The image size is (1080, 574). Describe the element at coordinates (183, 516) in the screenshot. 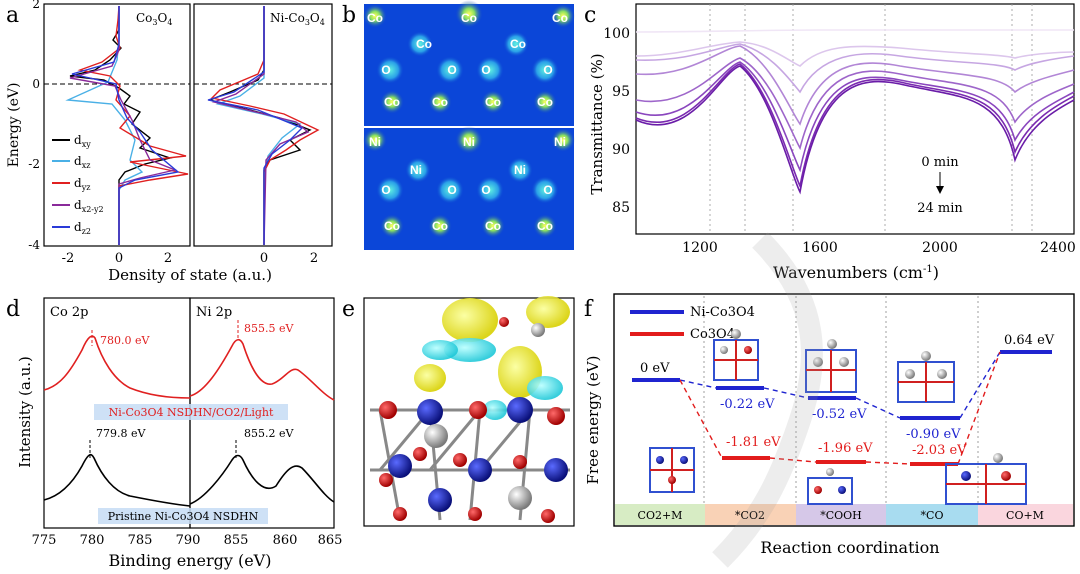

I see `xps-pristine-label-bg` at that location.